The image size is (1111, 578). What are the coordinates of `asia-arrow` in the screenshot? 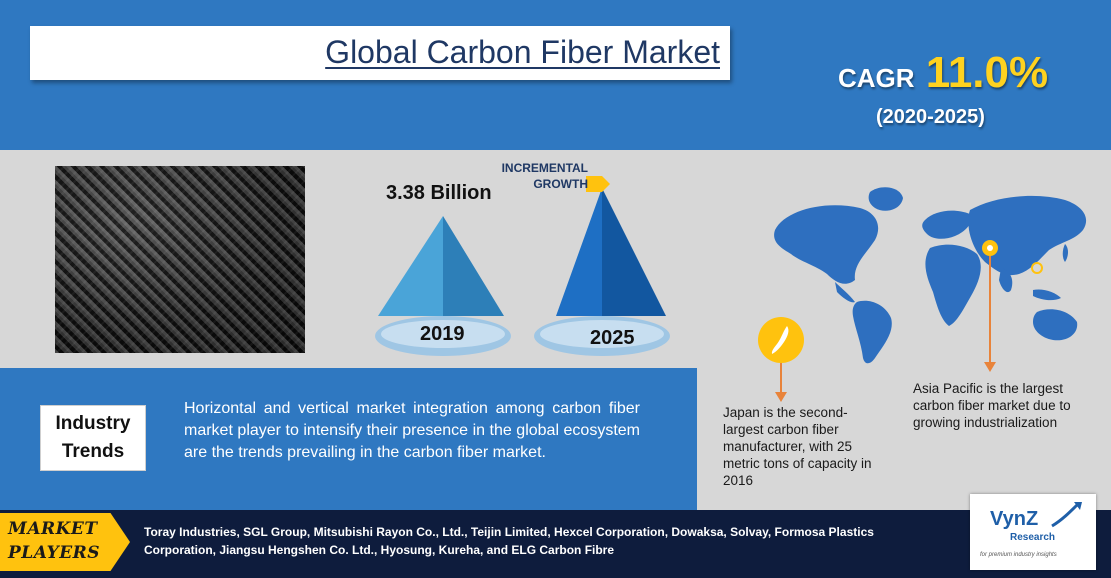 It's located at (990, 367).